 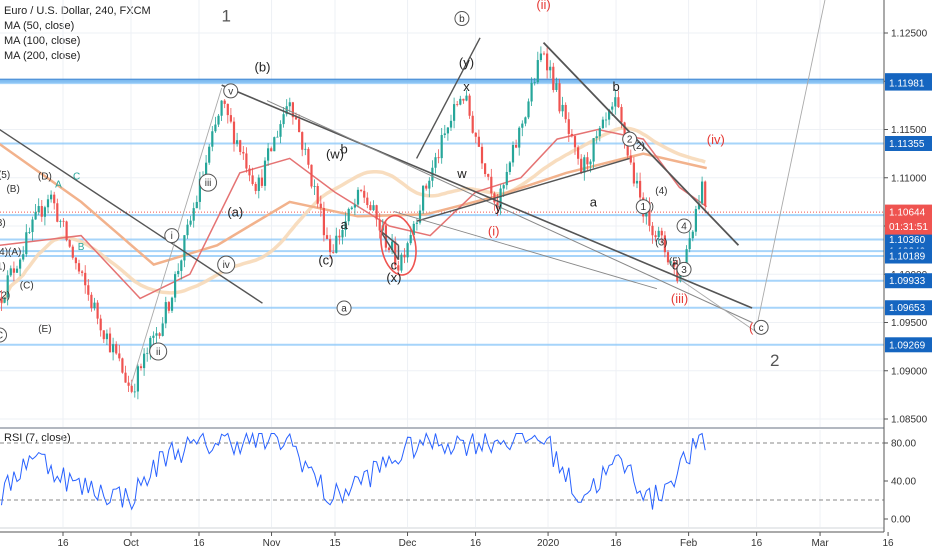 What do you see at coordinates (909, 420) in the screenshot?
I see `price-tick-label: 1.08500` at bounding box center [909, 420].